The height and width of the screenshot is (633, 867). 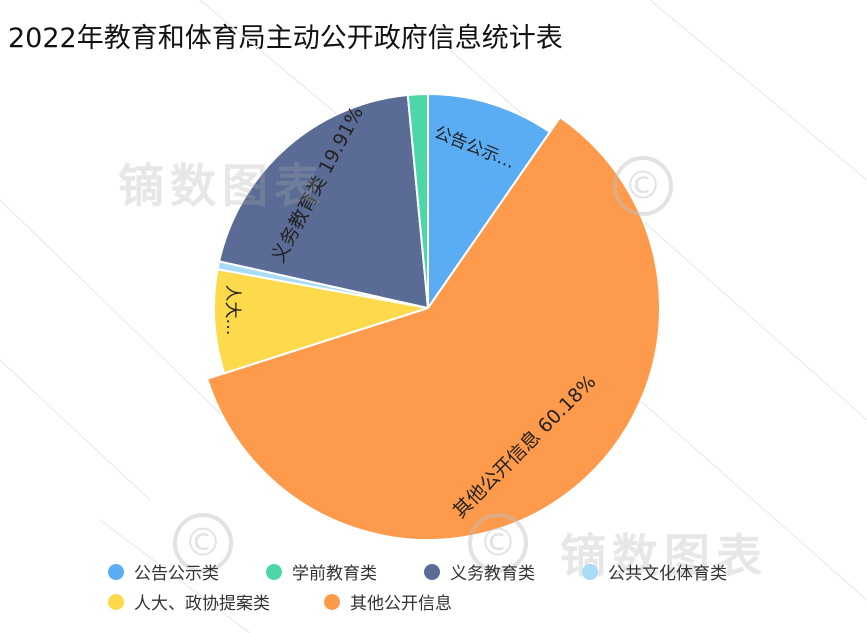 I want to click on legend-label: 学前教育类, so click(x=334, y=574).